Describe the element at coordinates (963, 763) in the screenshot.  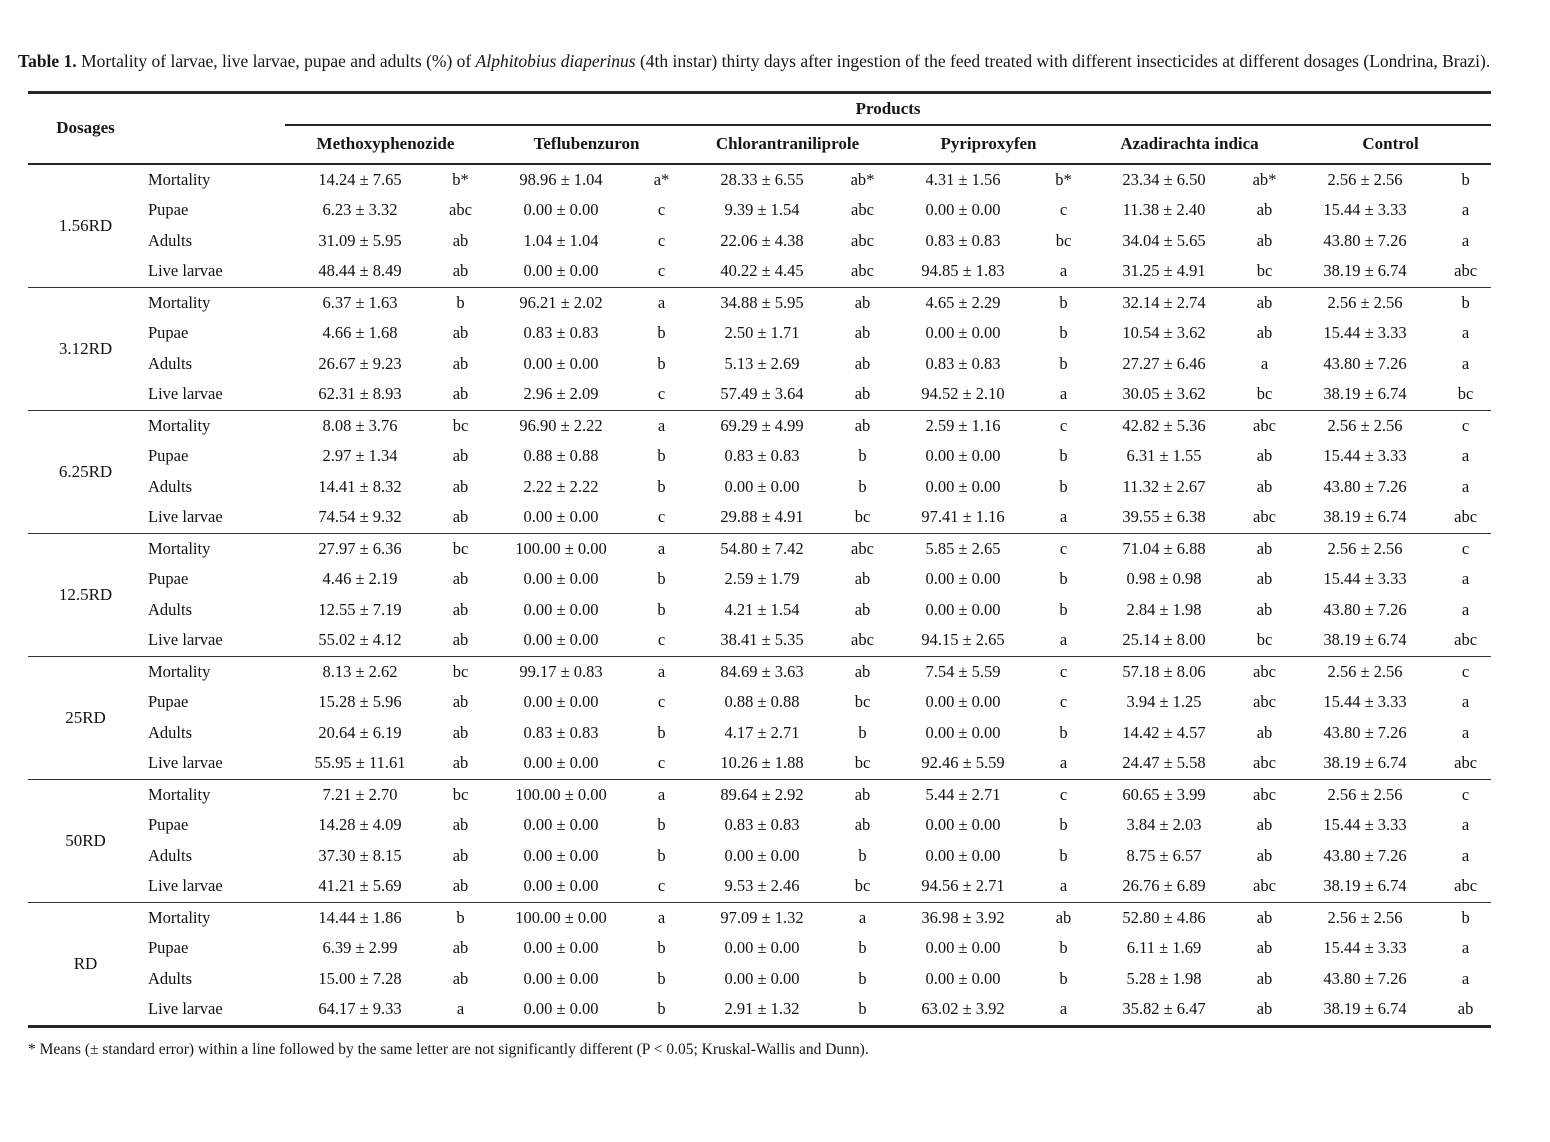
I see `mean-se-value-cell: 92.46 ± 5.59` at that location.